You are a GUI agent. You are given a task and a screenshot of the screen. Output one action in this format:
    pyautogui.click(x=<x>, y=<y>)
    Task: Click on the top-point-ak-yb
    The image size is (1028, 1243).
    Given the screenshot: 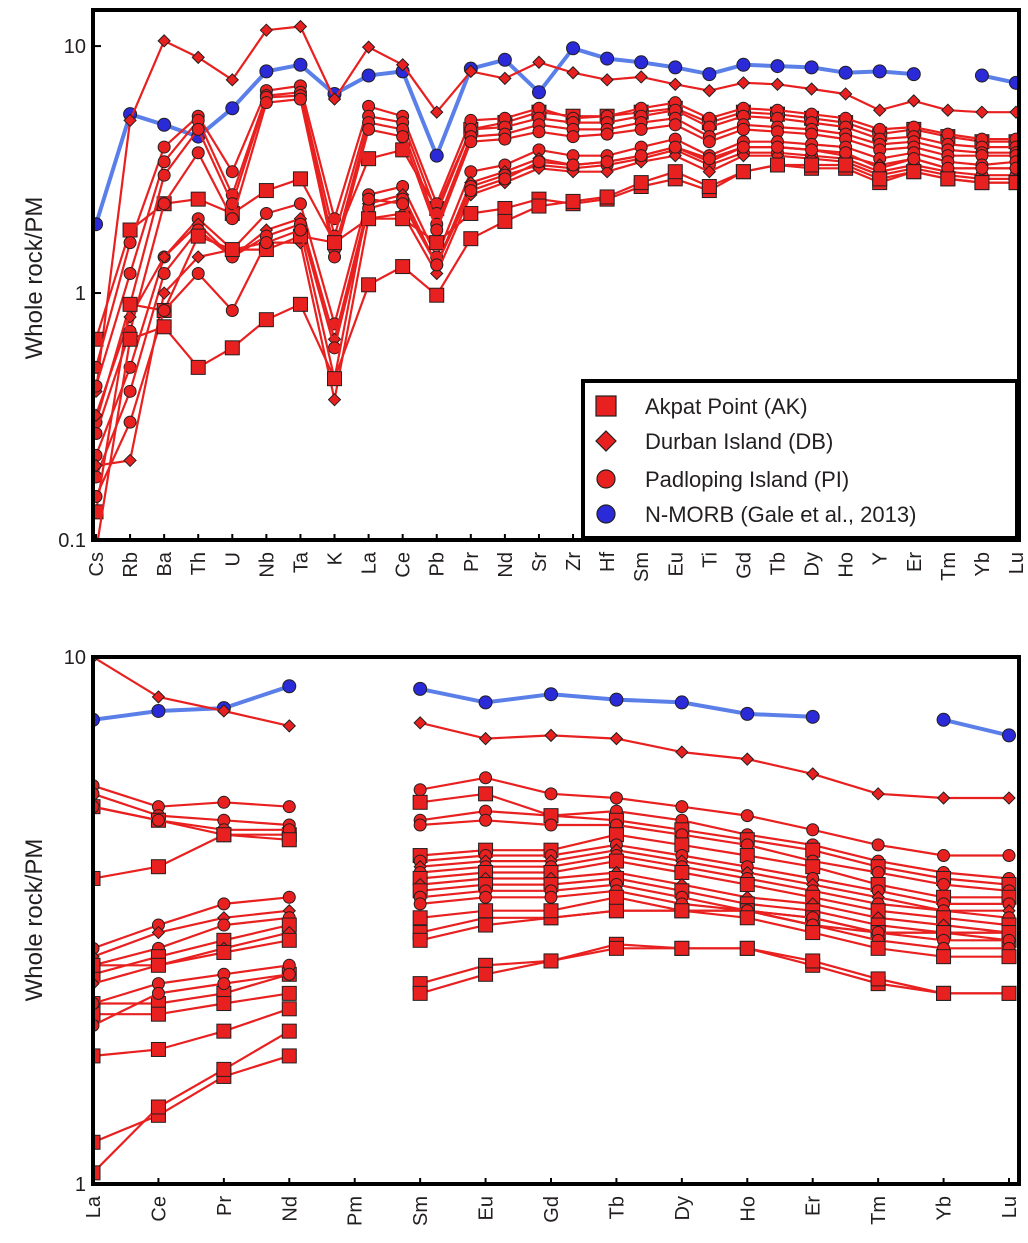 What is the action you would take?
    pyautogui.click(x=982, y=183)
    